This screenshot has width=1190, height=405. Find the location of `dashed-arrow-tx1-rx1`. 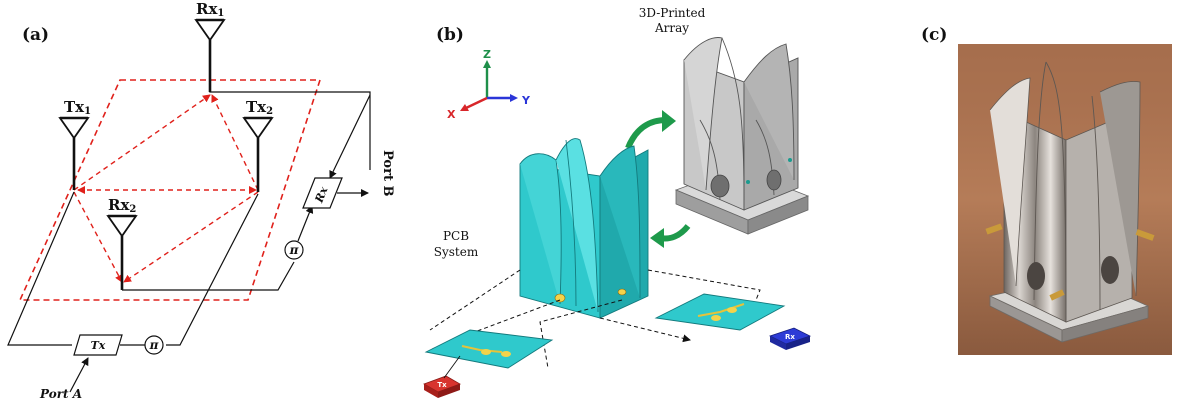

dashed-arrow-tx1-rx1 is located at coordinates (142, 142).